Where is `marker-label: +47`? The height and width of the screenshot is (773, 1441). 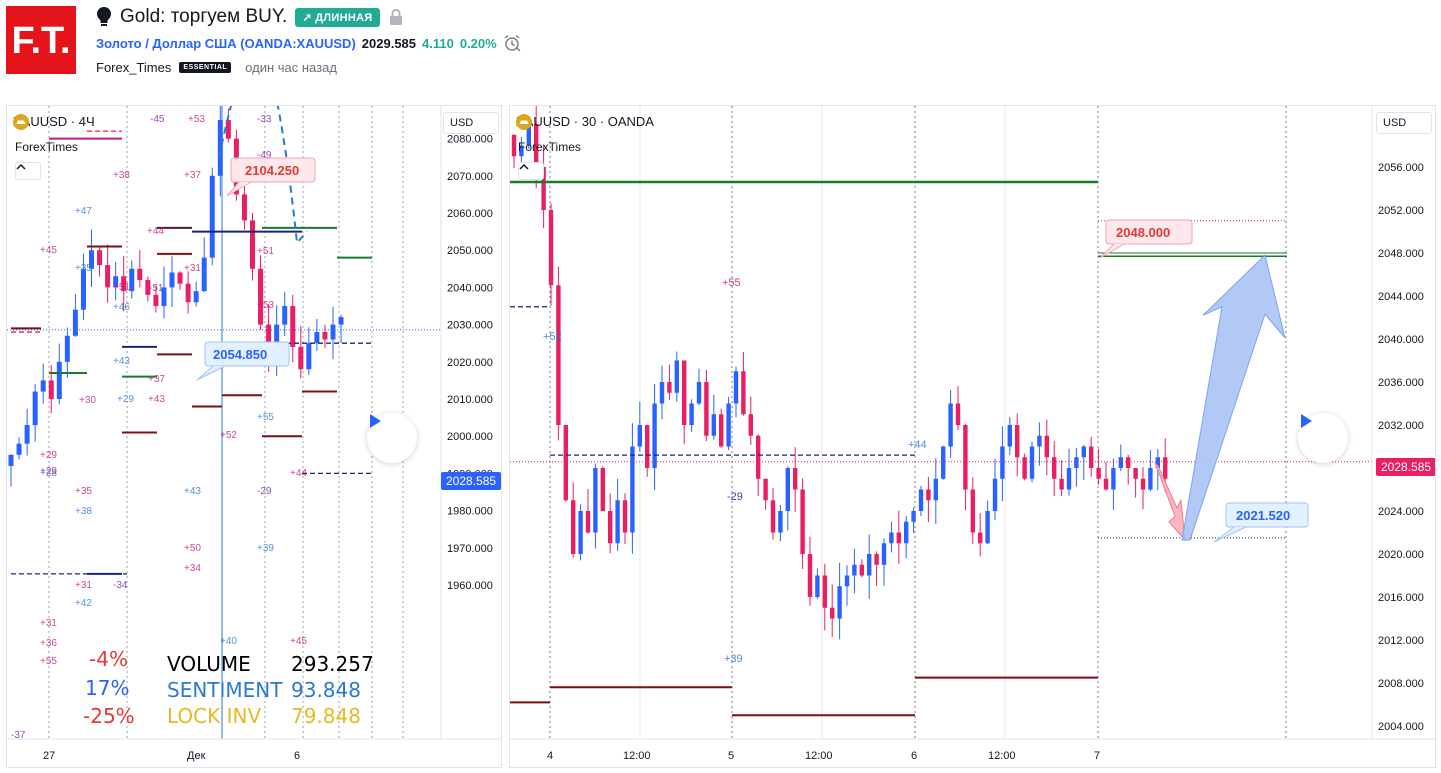
marker-label: +47 is located at coordinates (83, 211).